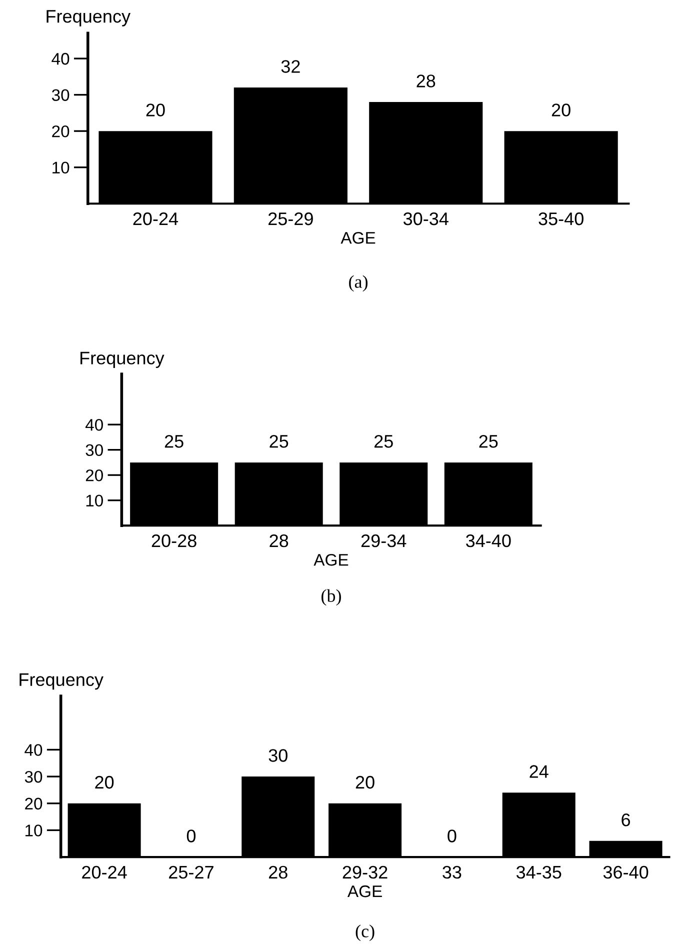 The width and height of the screenshot is (676, 947). Describe the element at coordinates (174, 541) in the screenshot. I see `x-tick-label: 20-28` at that location.